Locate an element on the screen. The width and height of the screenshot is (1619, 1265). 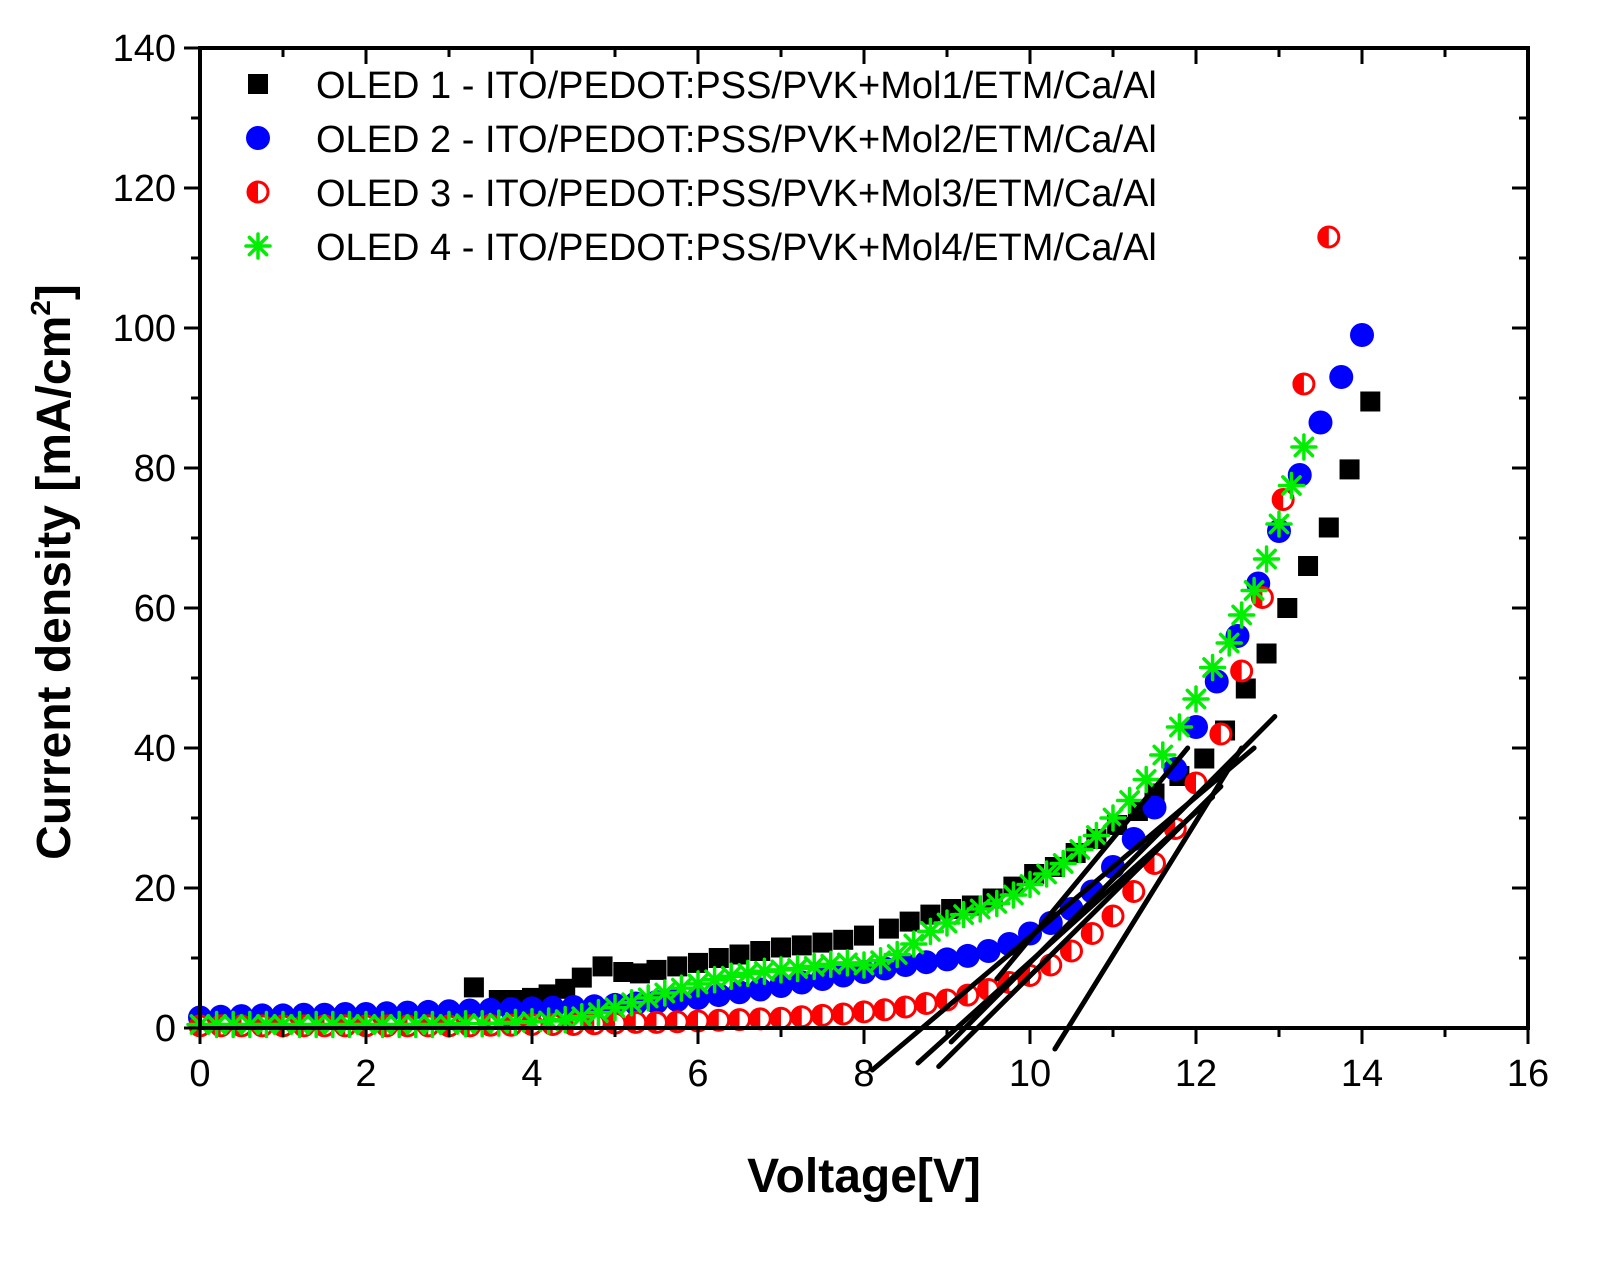
y-axis-title-main: Current density [mA/cm is located at coordinates (54, 588).